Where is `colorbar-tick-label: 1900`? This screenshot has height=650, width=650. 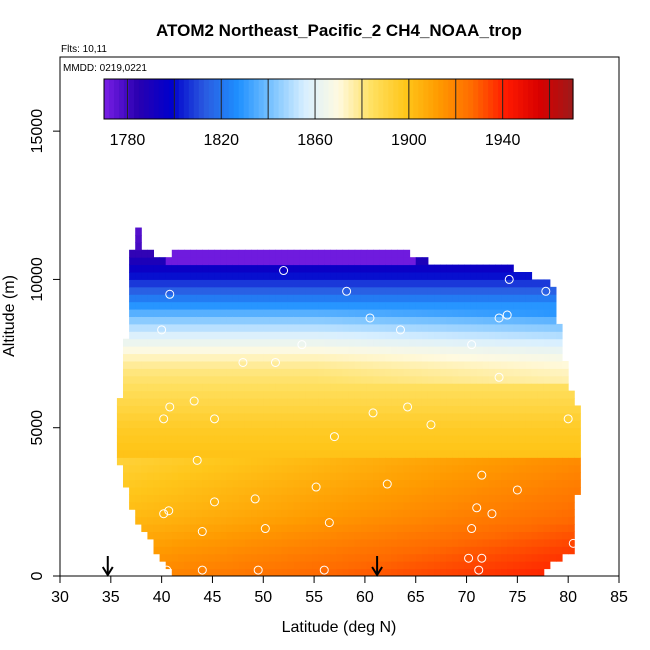
colorbar-tick-label: 1900 is located at coordinates (409, 140).